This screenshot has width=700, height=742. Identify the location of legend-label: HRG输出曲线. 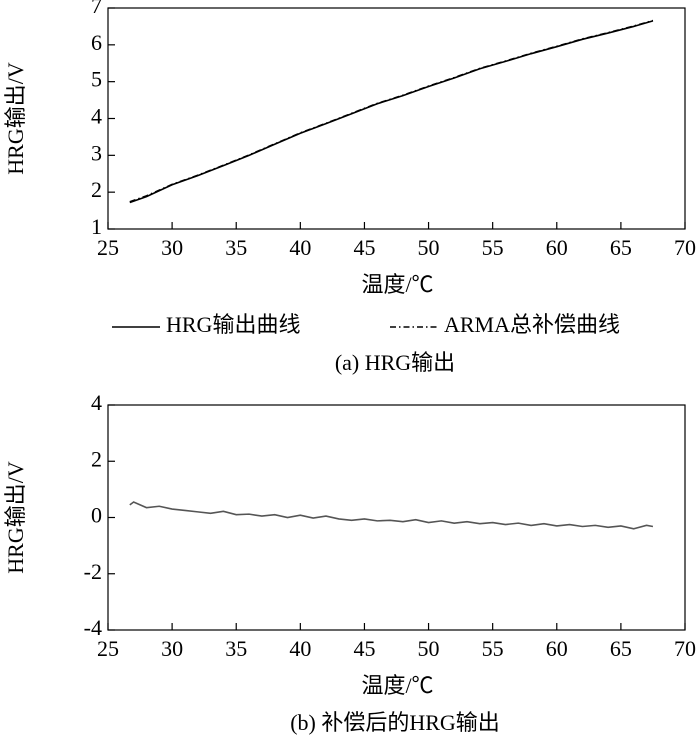
(233, 324).